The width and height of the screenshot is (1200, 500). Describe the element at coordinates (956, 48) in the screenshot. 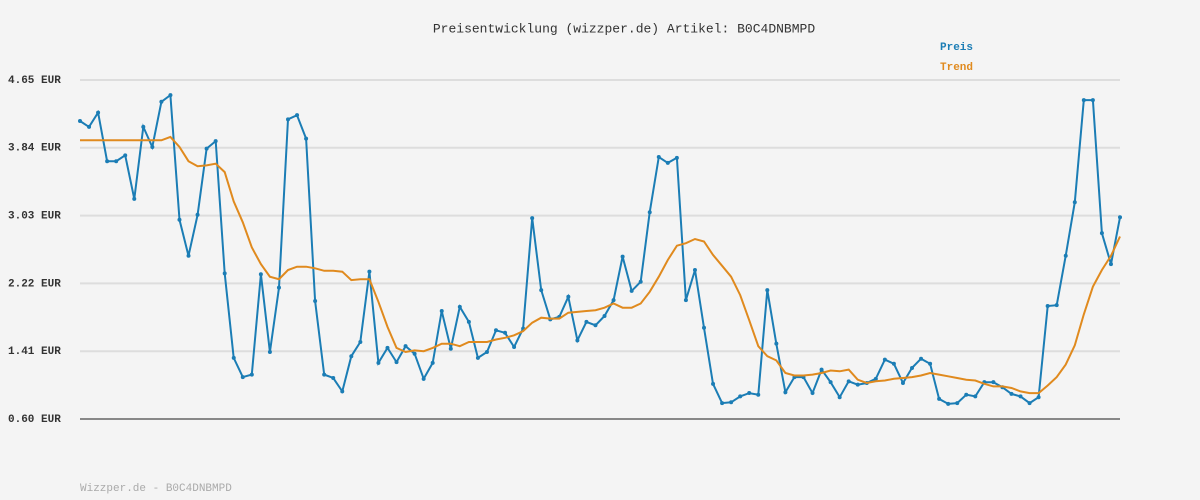

I see `legend-label: Preis` at that location.